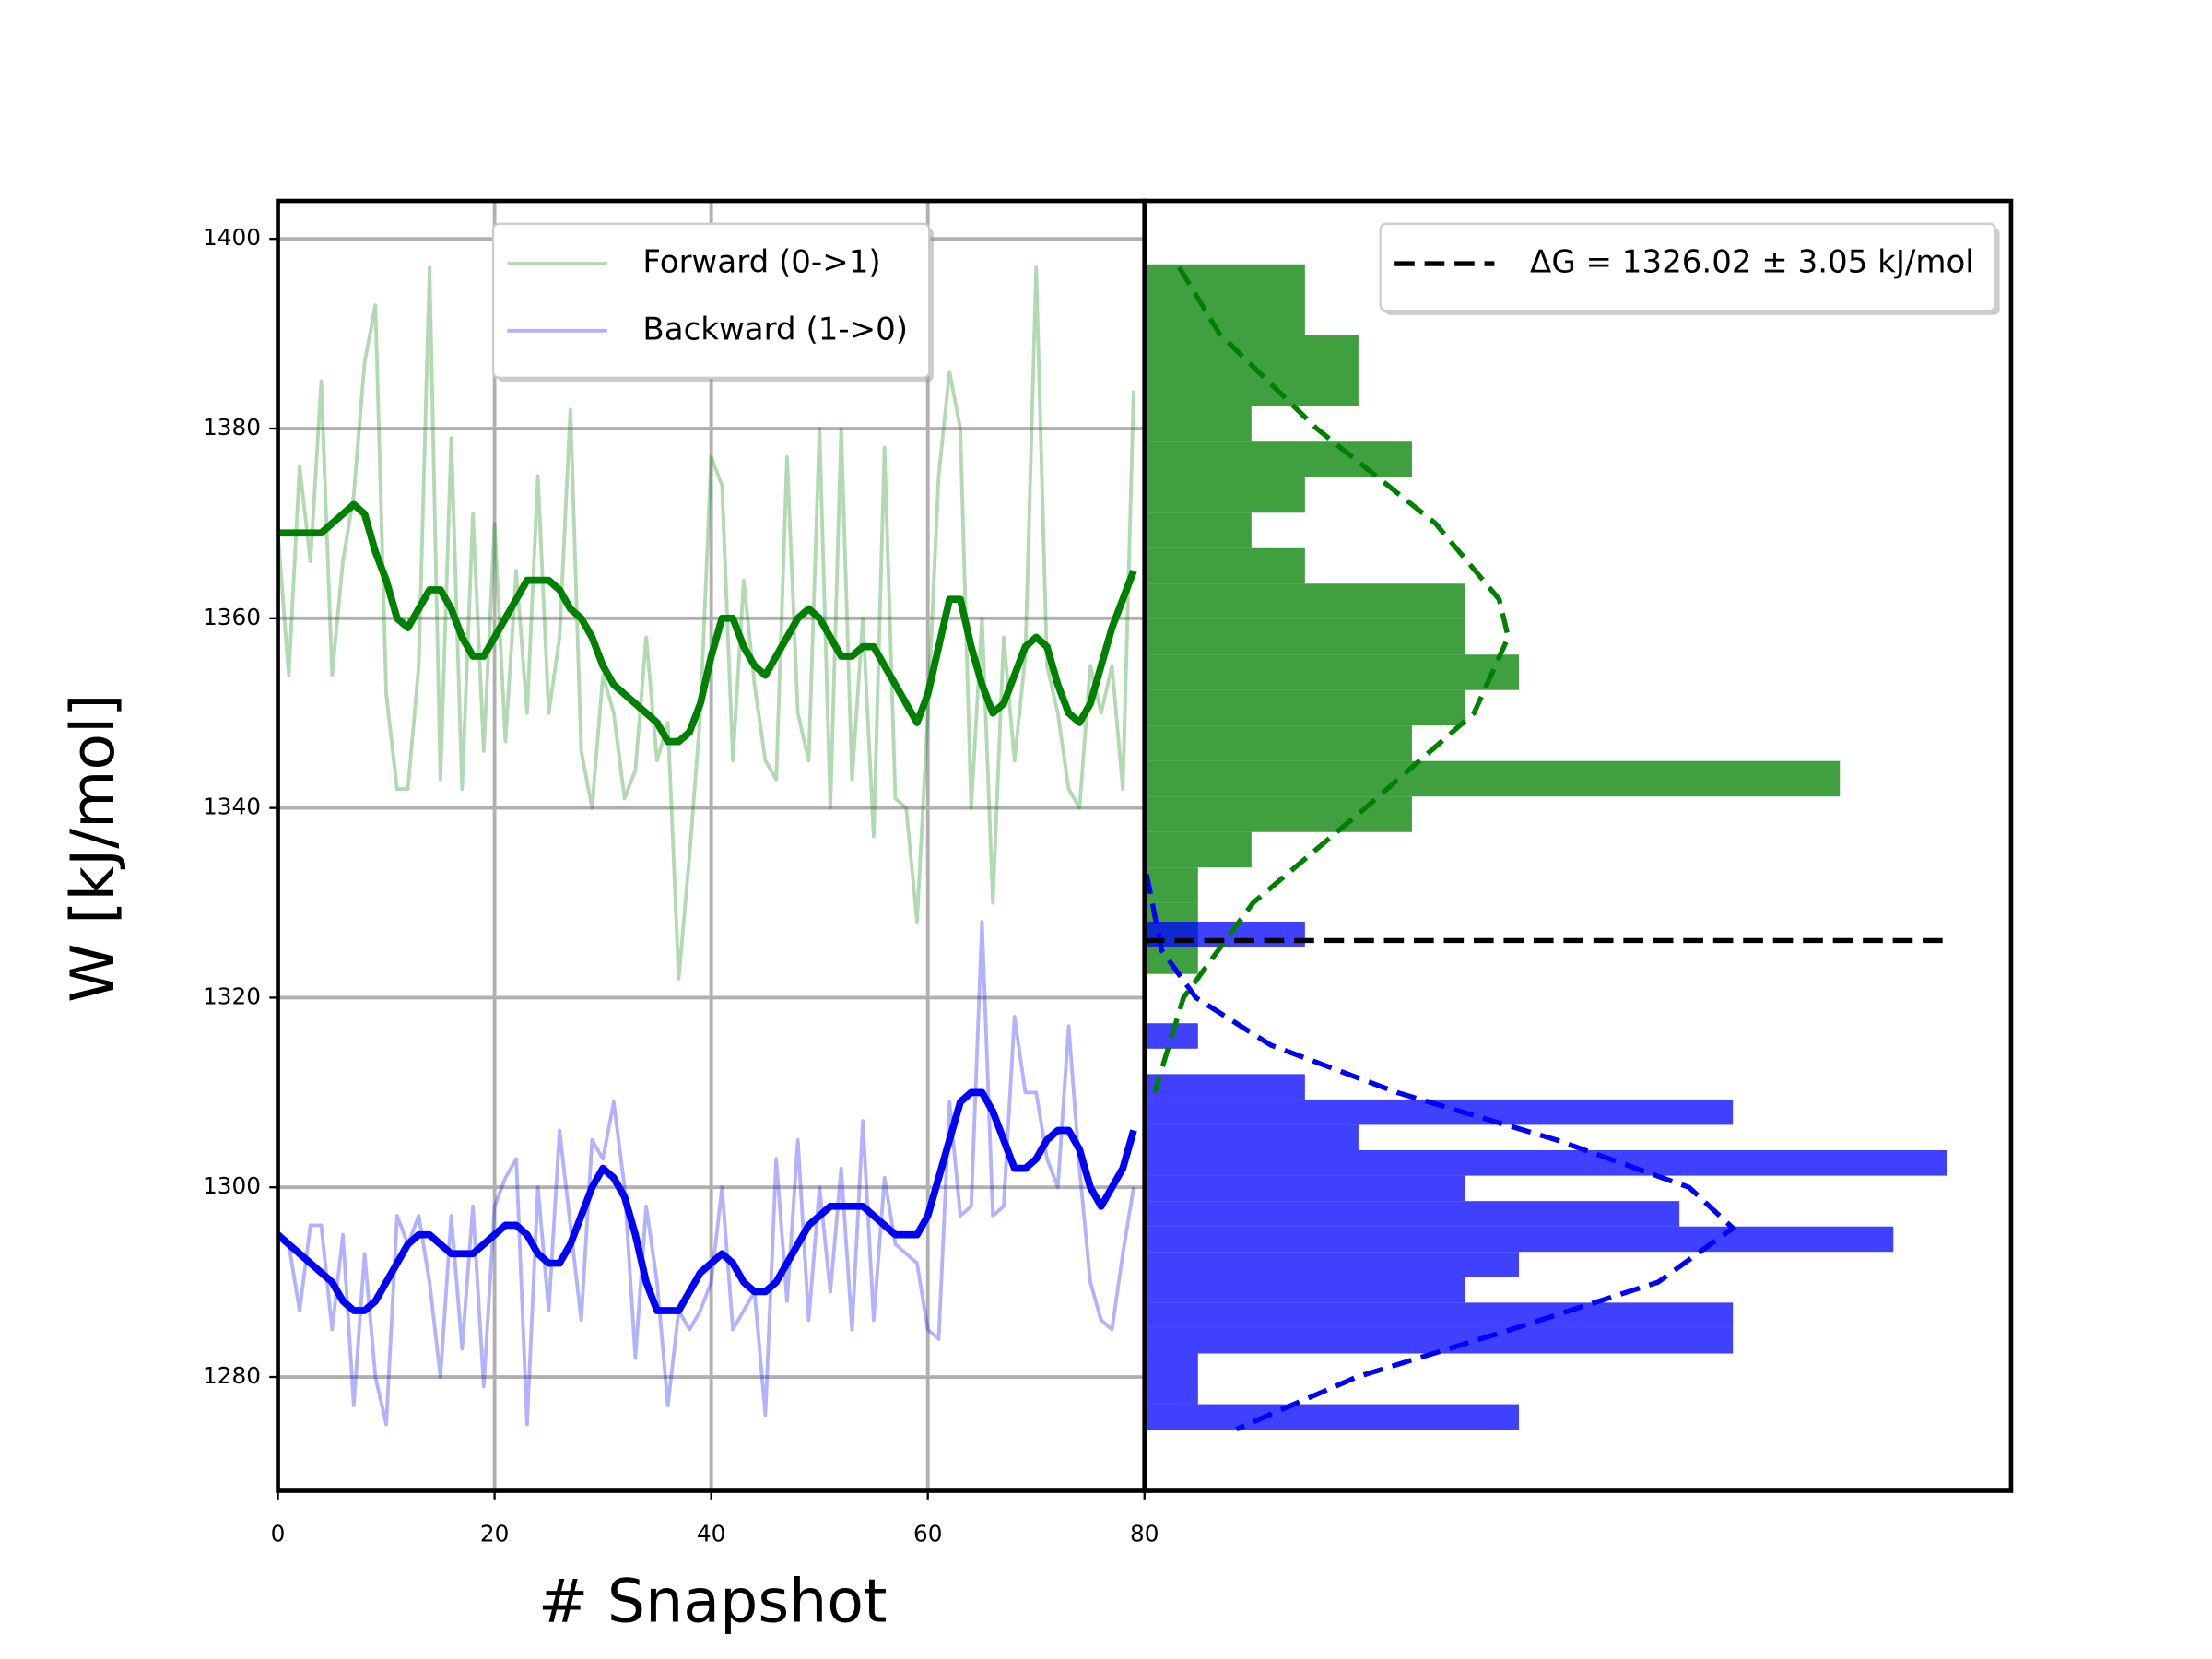 The height and width of the screenshot is (1659, 2212). I want to click on legend: Forward (0->1) Backward (1->0), so click(712, 302).